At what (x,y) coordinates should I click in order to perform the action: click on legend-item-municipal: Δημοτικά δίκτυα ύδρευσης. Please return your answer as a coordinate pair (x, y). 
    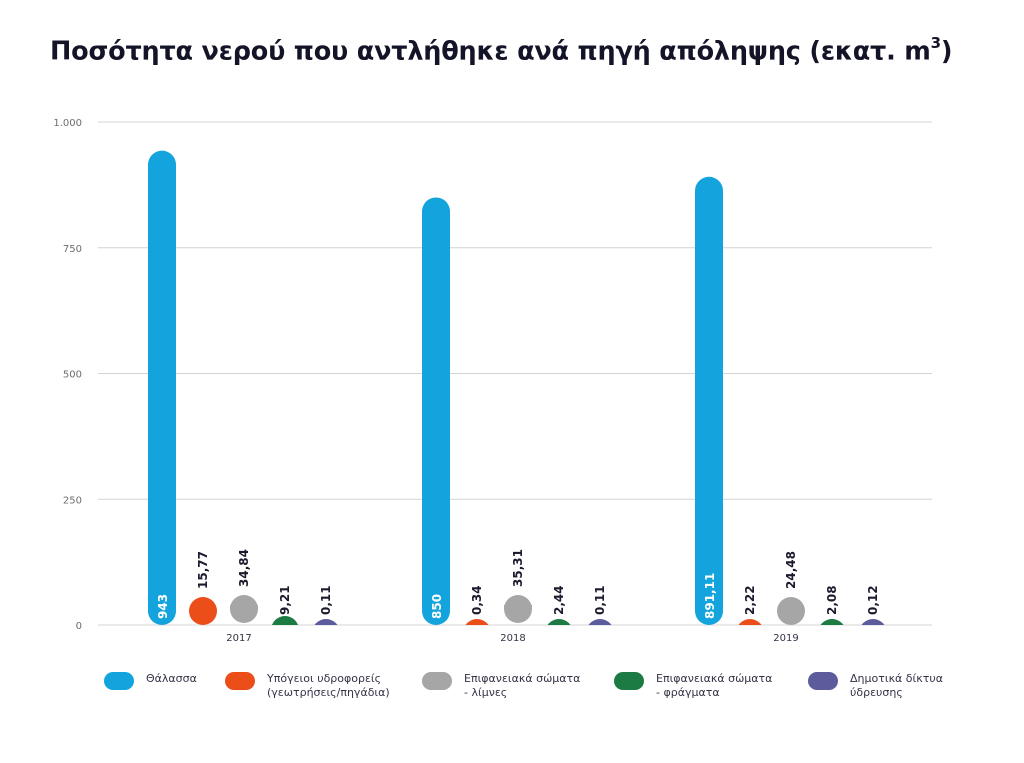
    Looking at the image, I should click on (899, 686).